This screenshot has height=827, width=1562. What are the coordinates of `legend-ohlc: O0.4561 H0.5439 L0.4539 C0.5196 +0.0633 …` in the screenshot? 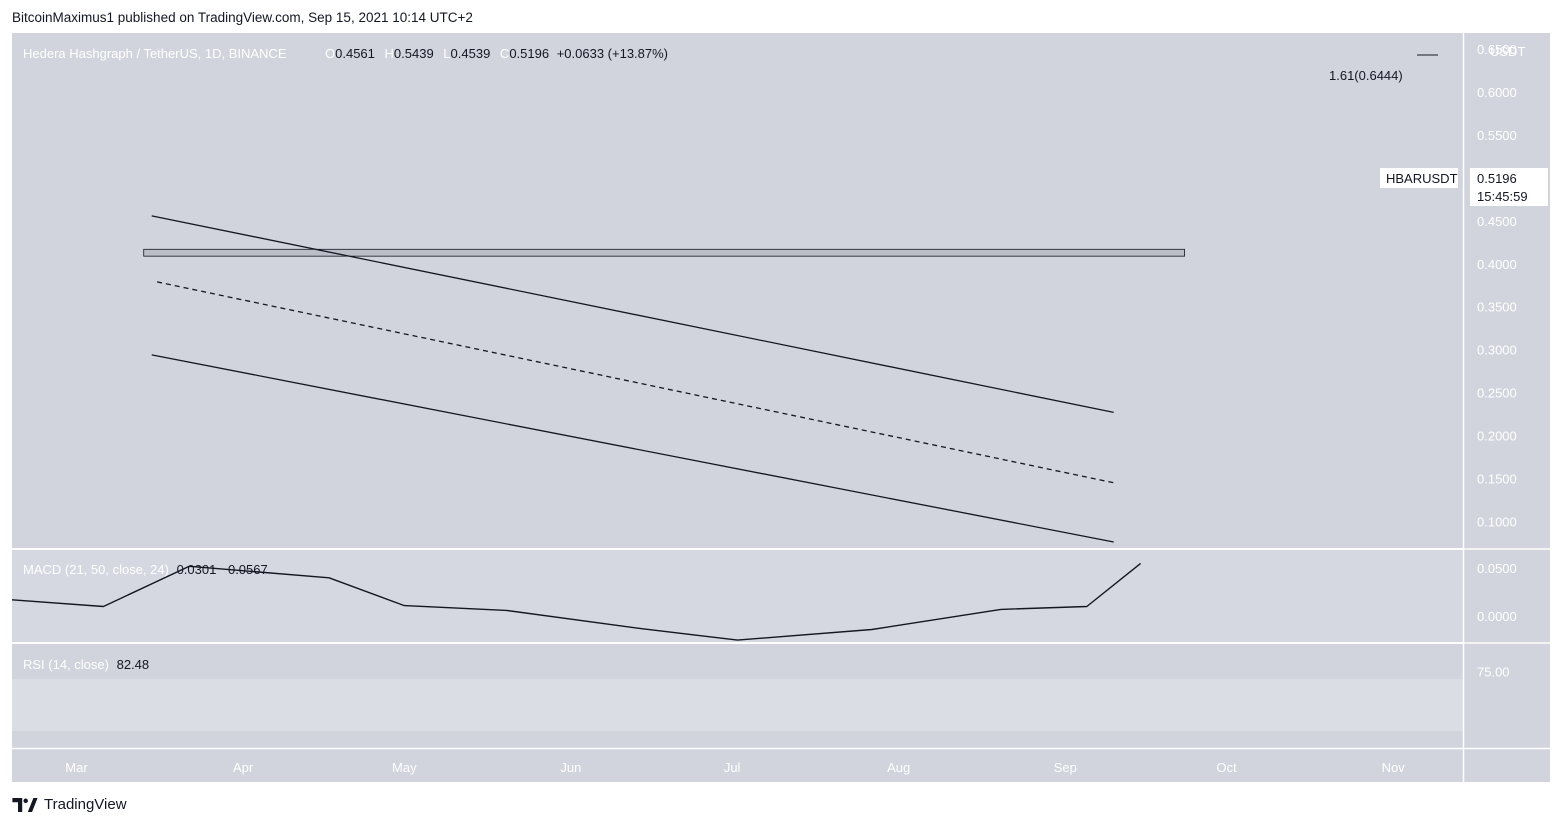 It's located at (496, 53).